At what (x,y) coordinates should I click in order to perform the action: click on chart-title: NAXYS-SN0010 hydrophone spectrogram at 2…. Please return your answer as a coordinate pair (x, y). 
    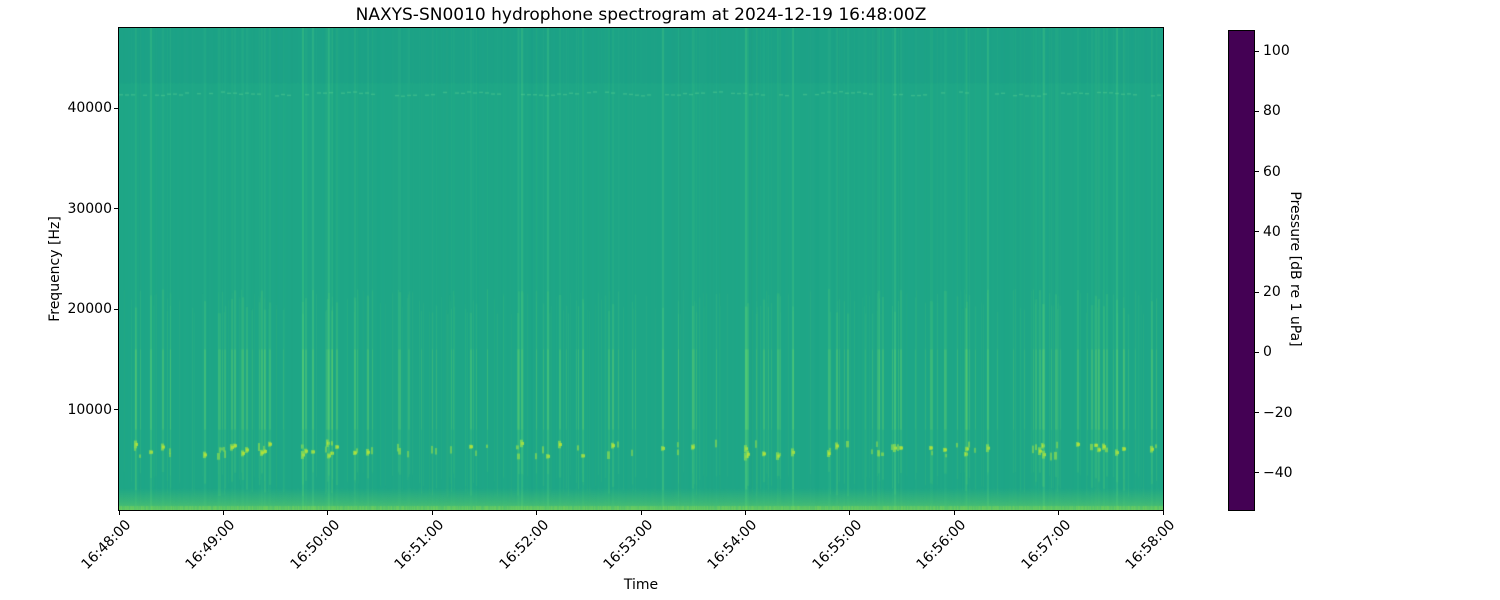
    Looking at the image, I should click on (641, 15).